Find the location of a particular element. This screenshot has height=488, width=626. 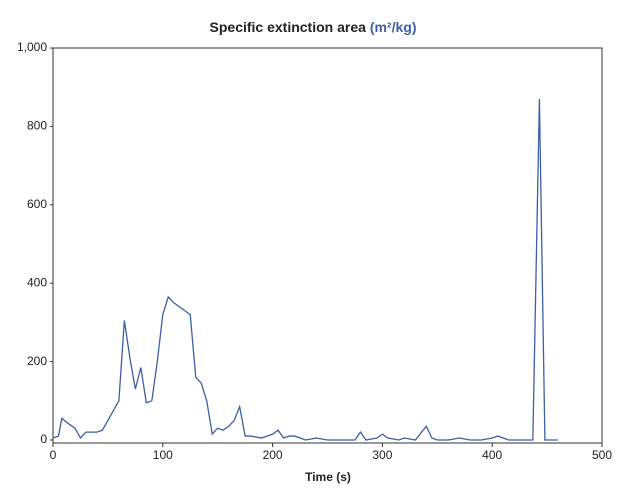

x-tick-label: 200 is located at coordinates (273, 455).